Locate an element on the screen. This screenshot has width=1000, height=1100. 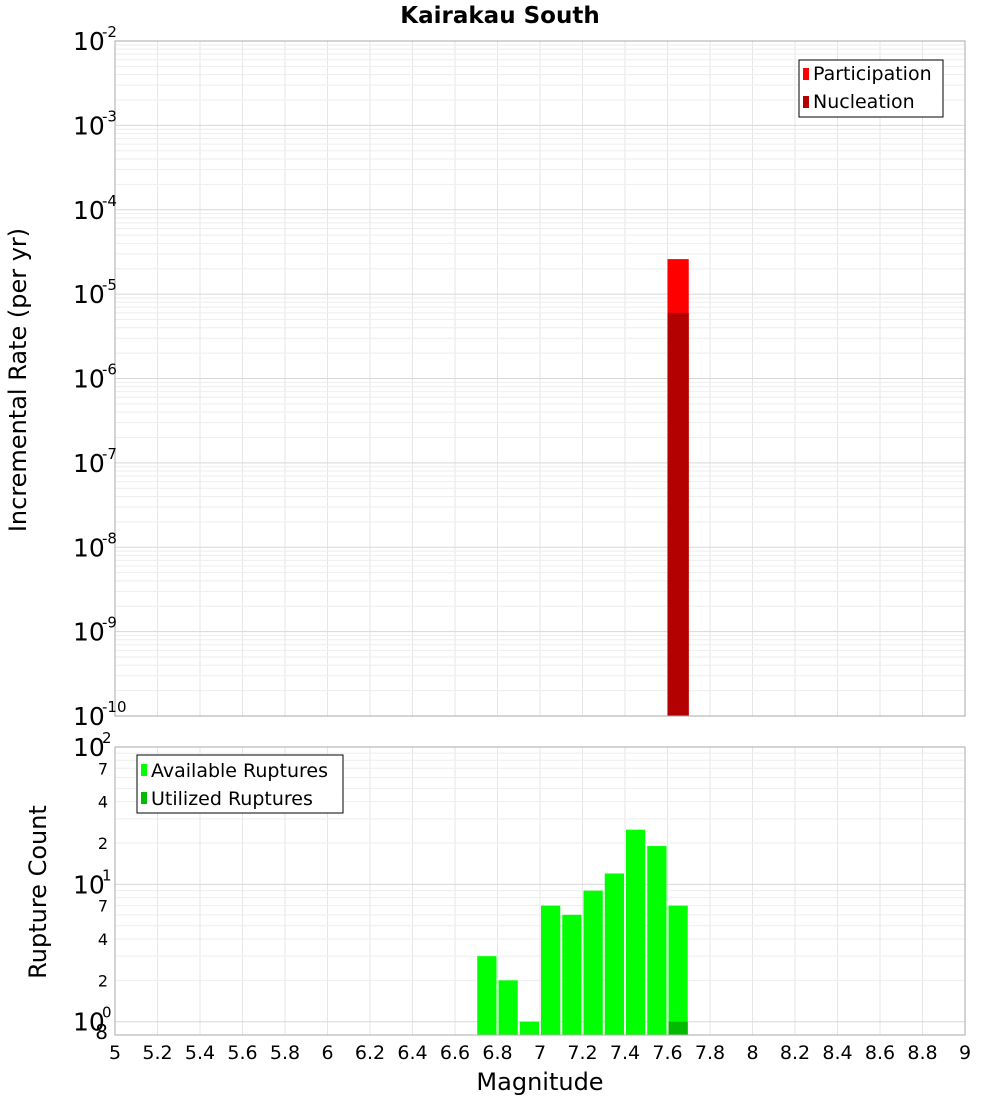
x-tick-label: 5.2 is located at coordinates (157, 1053).